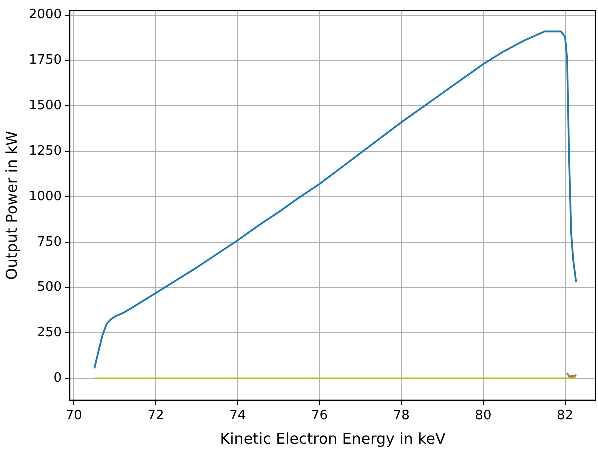 The image size is (598, 453). I want to click on x-tick-label: 80, so click(483, 416).